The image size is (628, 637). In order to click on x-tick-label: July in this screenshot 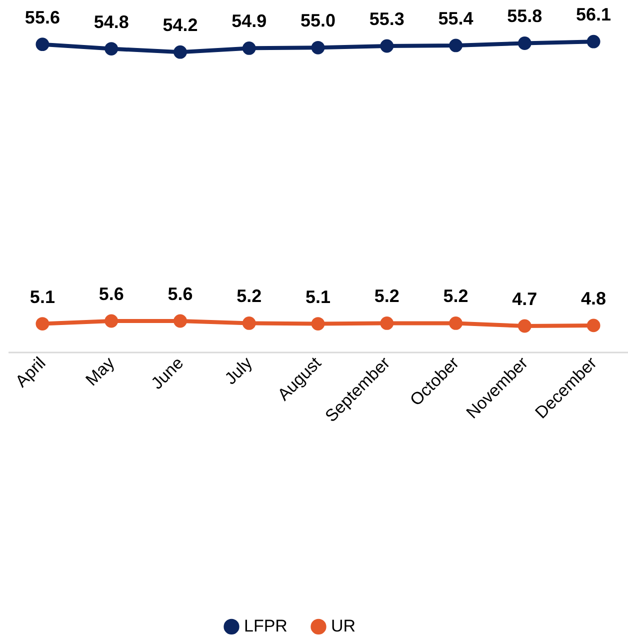, I will do `click(238, 370)`.